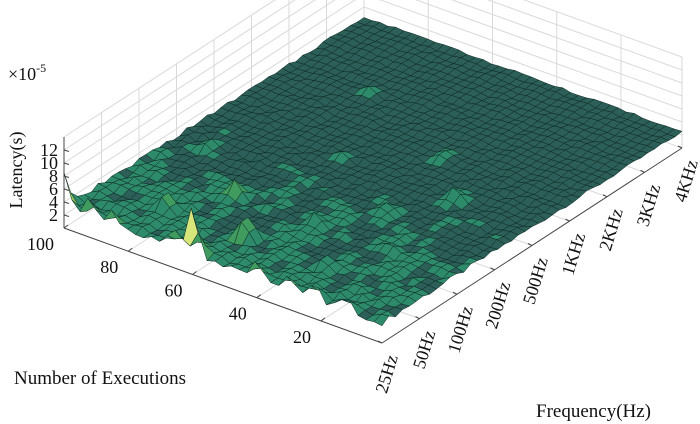 The height and width of the screenshot is (424, 700). Describe the element at coordinates (593, 411) in the screenshot. I see `x-axis-label: Frequency(Hz)` at that location.